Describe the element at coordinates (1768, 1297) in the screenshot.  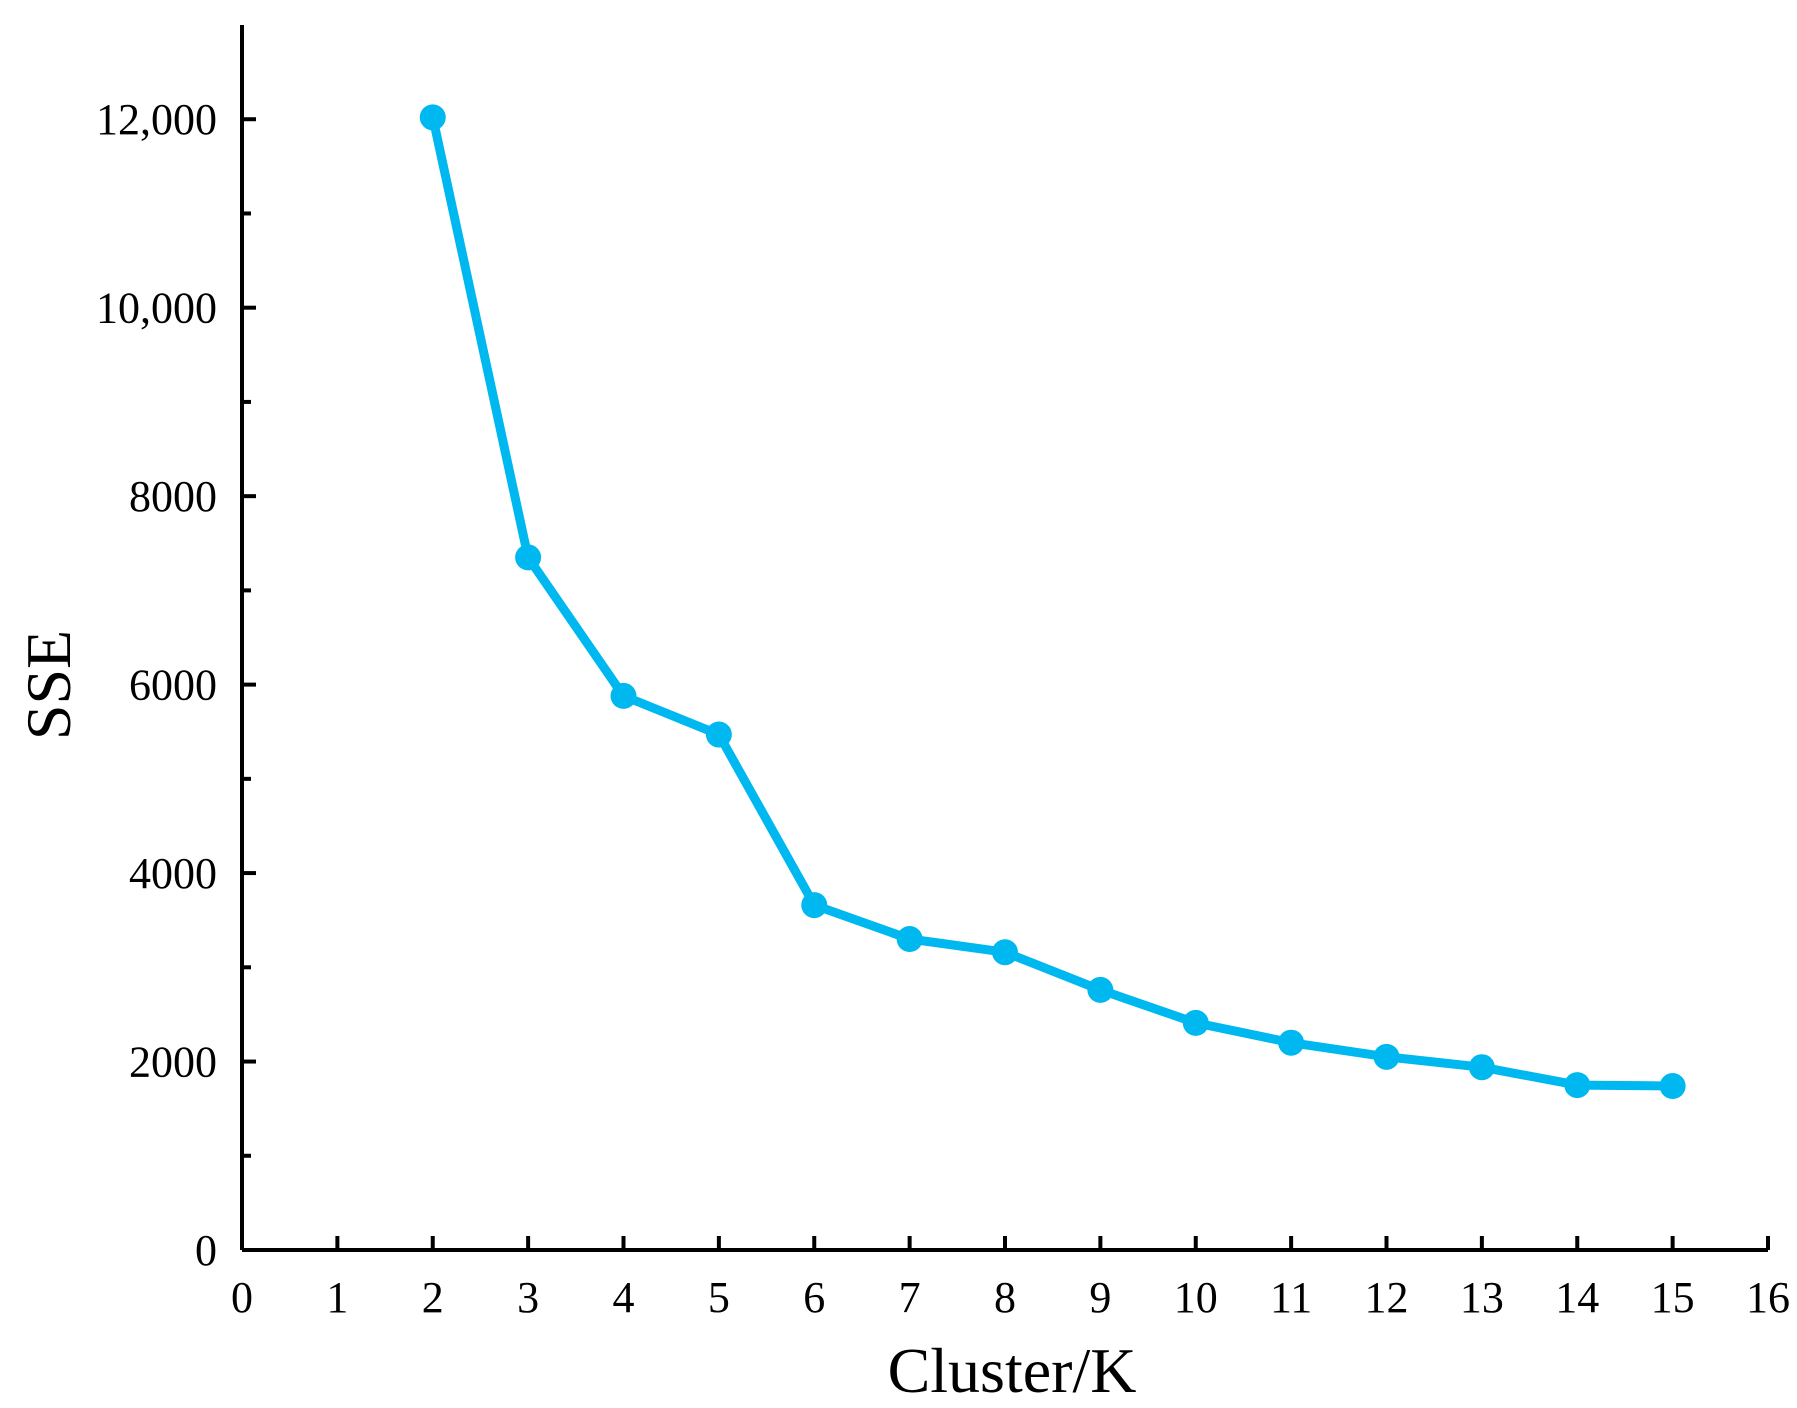
I see `x-tick-label: 16` at that location.